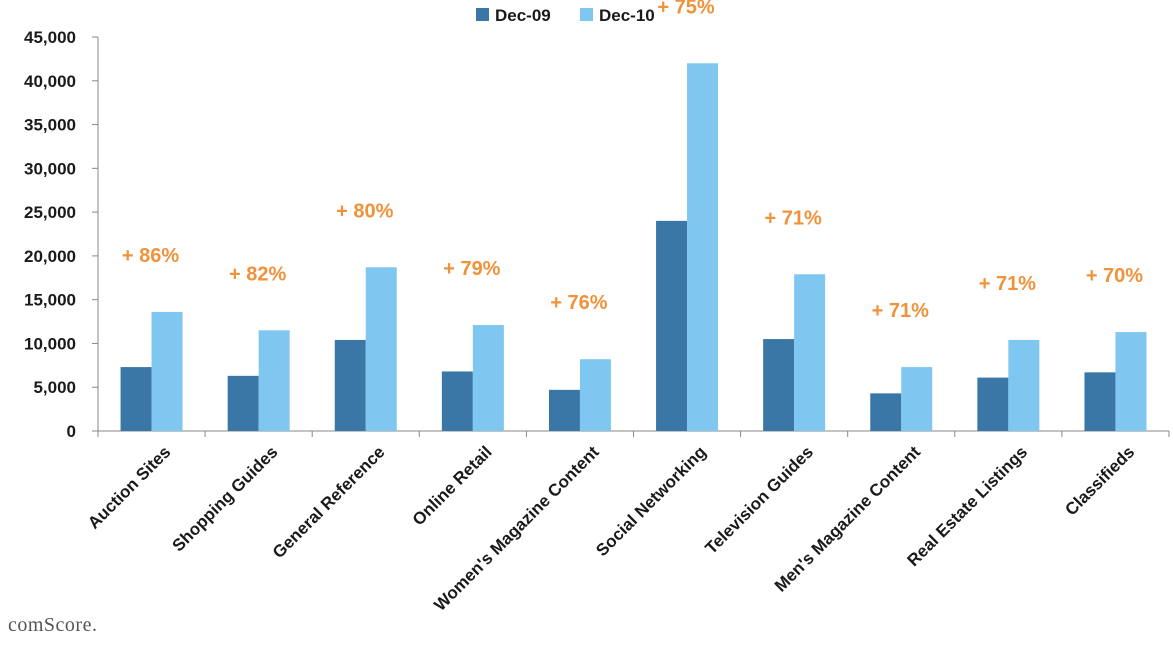 This screenshot has width=1173, height=652. Describe the element at coordinates (685, 9) in the screenshot. I see `growth-label: + 75%` at that location.